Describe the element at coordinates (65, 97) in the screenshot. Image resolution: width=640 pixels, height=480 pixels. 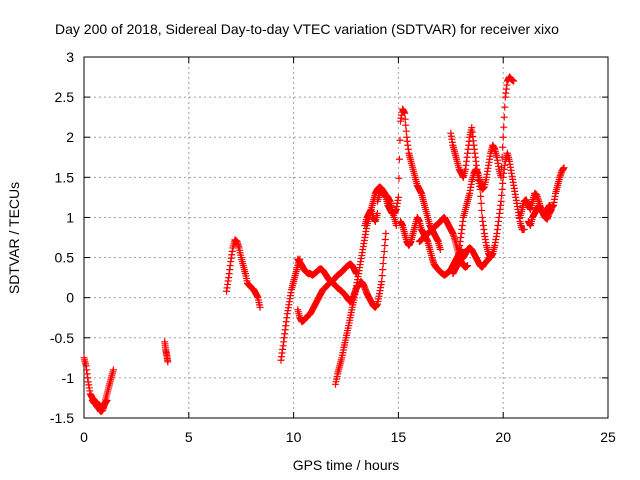
I see `y-tick-label: 2.5` at that location.